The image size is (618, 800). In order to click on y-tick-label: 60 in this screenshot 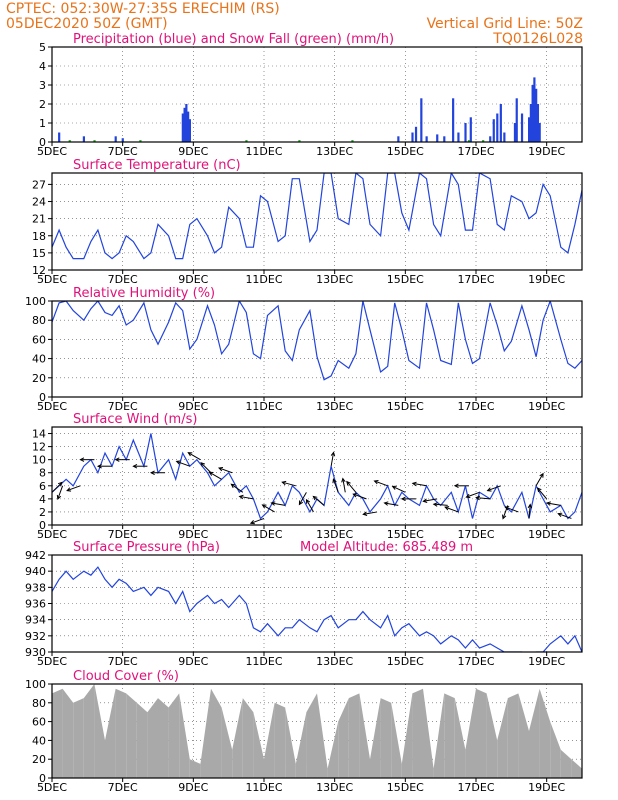, I will do `click(39, 722)`.